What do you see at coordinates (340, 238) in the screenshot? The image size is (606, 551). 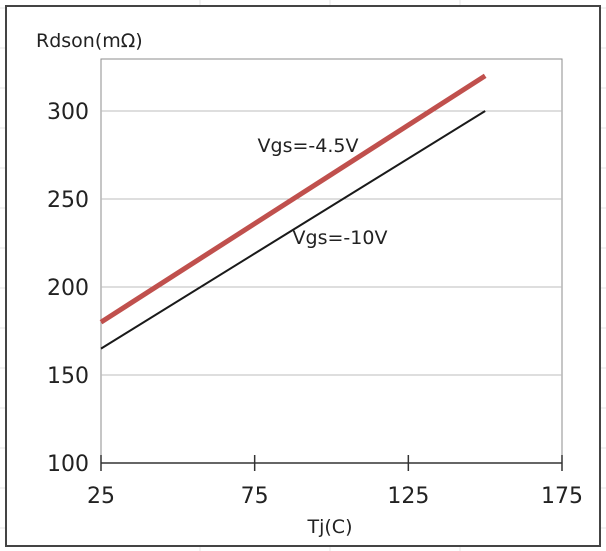 I see `series-label-vgs-10v: Vgs=-10V` at bounding box center [340, 238].